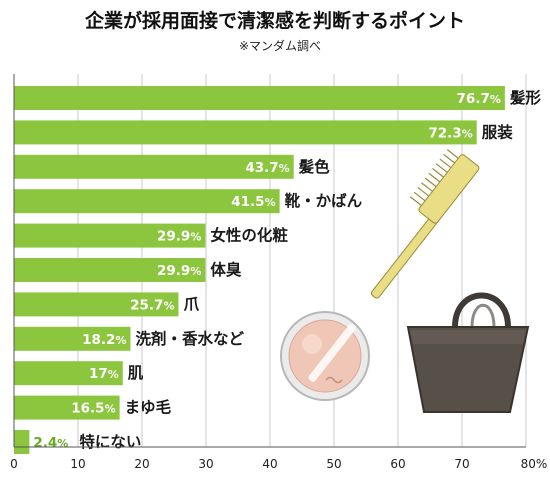  I want to click on value-label: 17%, so click(104, 374).